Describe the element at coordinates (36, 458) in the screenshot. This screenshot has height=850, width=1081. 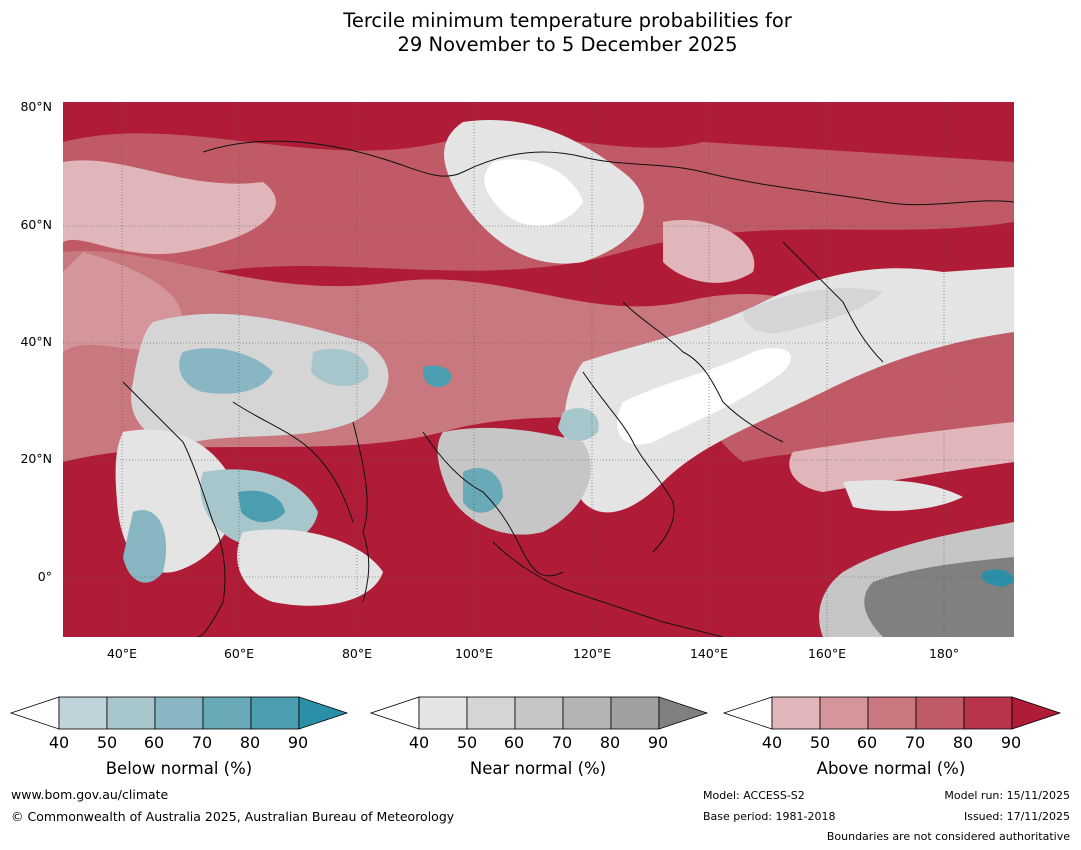
I see `lat-tick-20n: 20°N` at that location.